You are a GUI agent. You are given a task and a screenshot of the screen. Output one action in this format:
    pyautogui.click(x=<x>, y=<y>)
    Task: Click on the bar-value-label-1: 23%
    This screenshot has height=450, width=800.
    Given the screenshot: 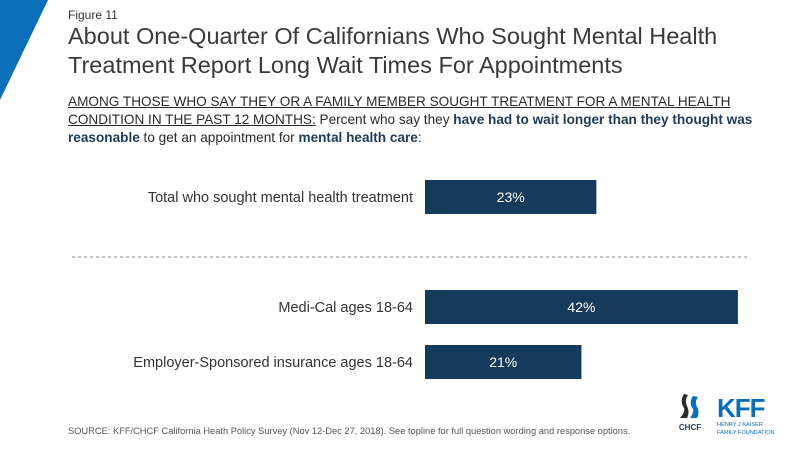 What is the action you would take?
    pyautogui.click(x=511, y=197)
    